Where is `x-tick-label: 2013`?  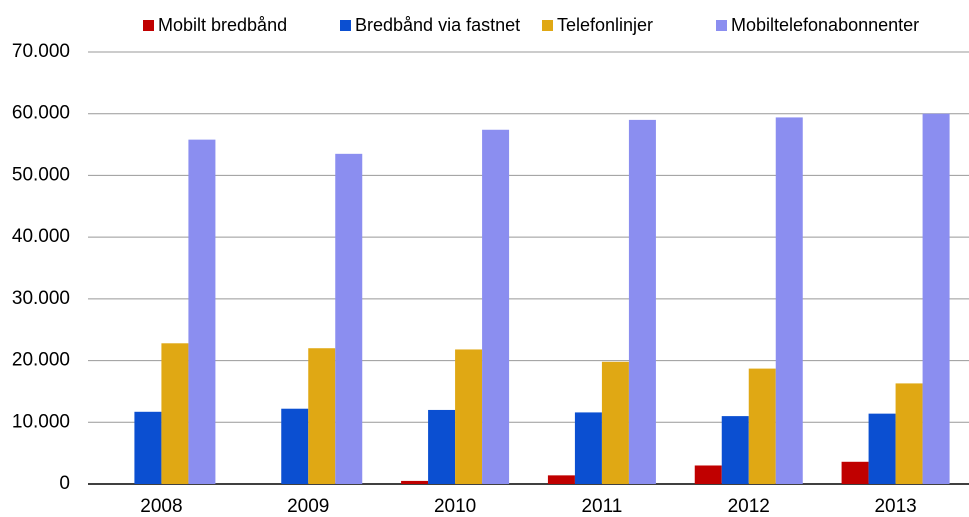 x-tick-label: 2013 is located at coordinates (895, 506).